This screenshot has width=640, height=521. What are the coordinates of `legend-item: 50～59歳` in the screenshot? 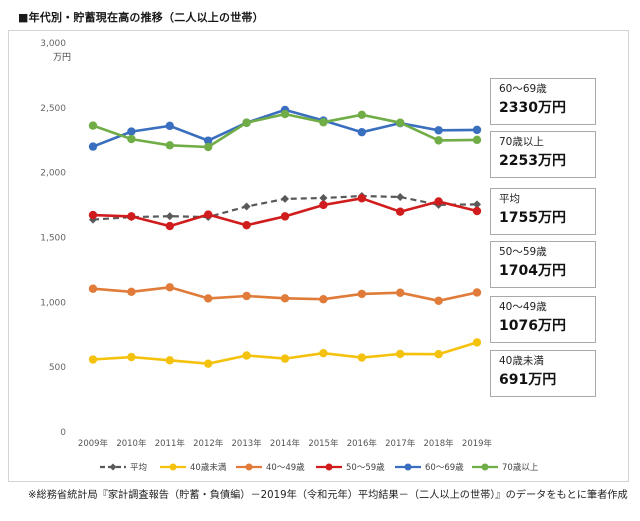 It's located at (350, 467).